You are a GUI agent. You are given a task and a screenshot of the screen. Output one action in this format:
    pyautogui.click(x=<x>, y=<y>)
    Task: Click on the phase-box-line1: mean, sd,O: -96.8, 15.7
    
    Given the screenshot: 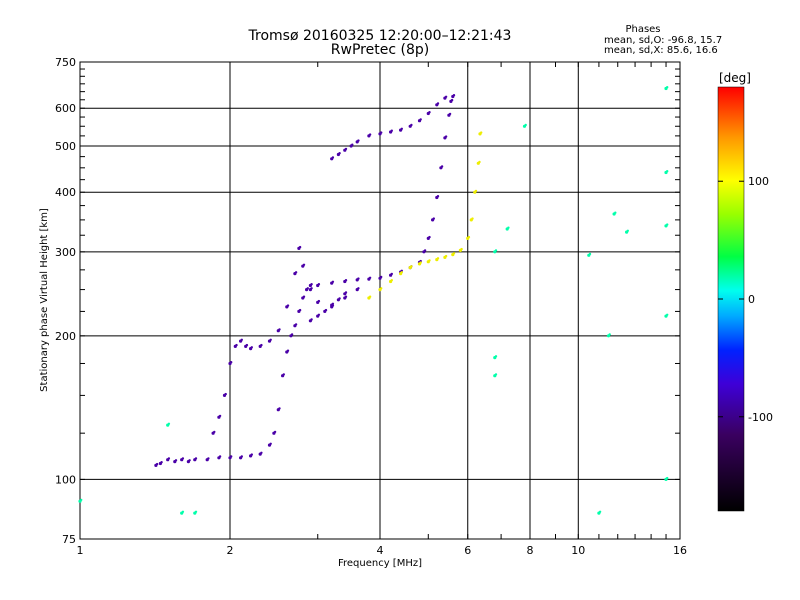 What is the action you would take?
    pyautogui.click(x=663, y=40)
    